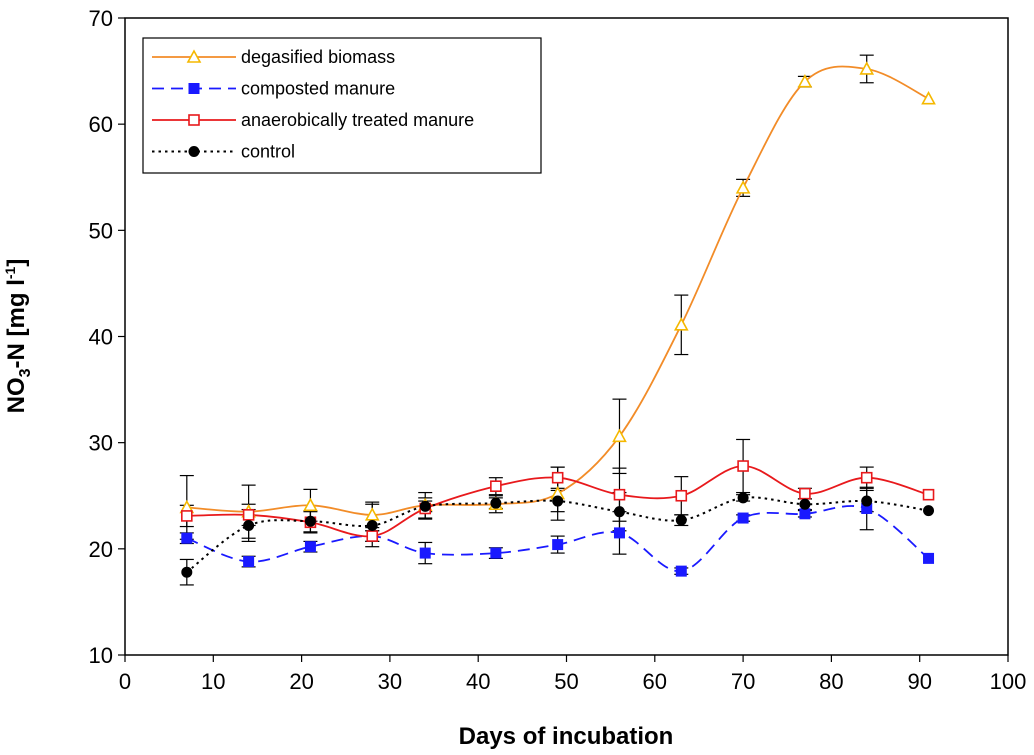  I want to click on x-tick-label: 20, so click(301, 681).